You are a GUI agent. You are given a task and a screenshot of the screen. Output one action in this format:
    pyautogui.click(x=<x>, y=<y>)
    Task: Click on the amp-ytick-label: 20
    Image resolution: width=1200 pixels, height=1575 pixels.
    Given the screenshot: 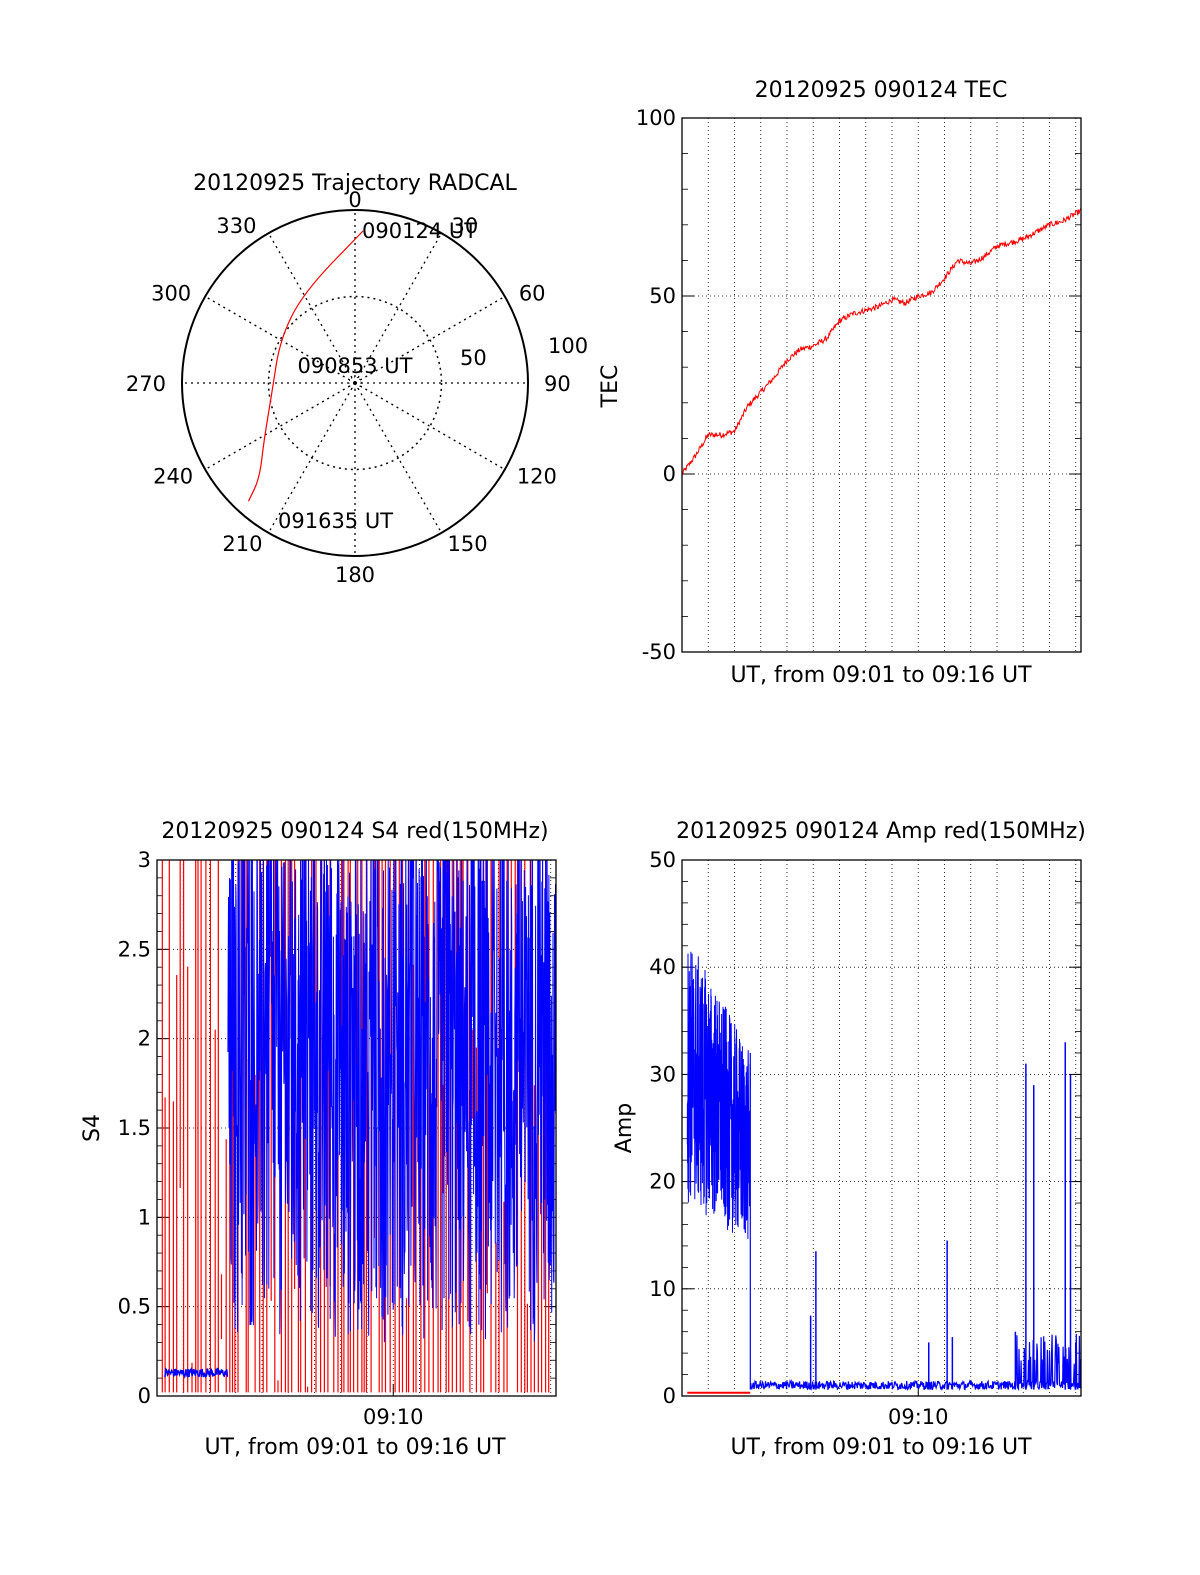 What is the action you would take?
    pyautogui.click(x=662, y=1182)
    